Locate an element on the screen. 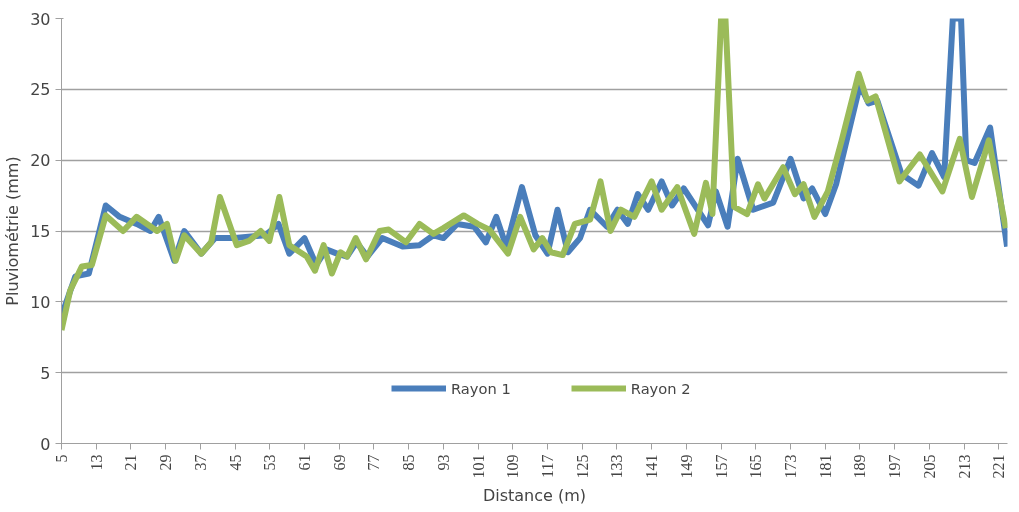 Image resolution: width=1019 pixels, height=512 pixels. x-tick-label: 149 is located at coordinates (686, 466).